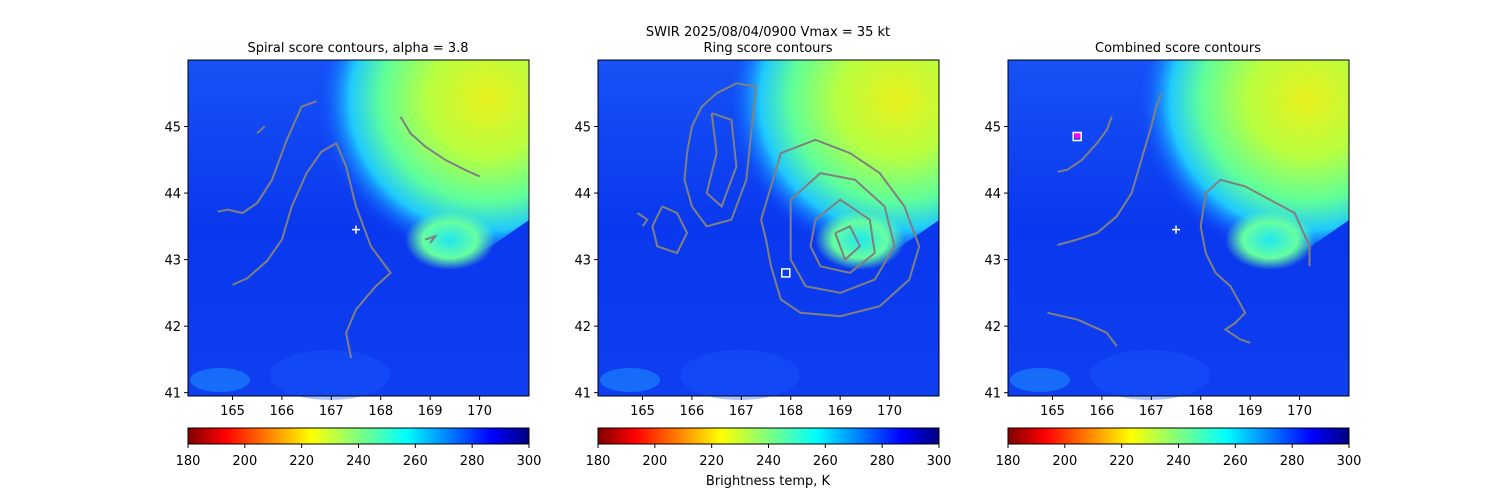 The image size is (1500, 500). Describe the element at coordinates (357, 48) in the screenshot. I see `panel-title: Spiral score contours, alpha = 3.8` at that location.